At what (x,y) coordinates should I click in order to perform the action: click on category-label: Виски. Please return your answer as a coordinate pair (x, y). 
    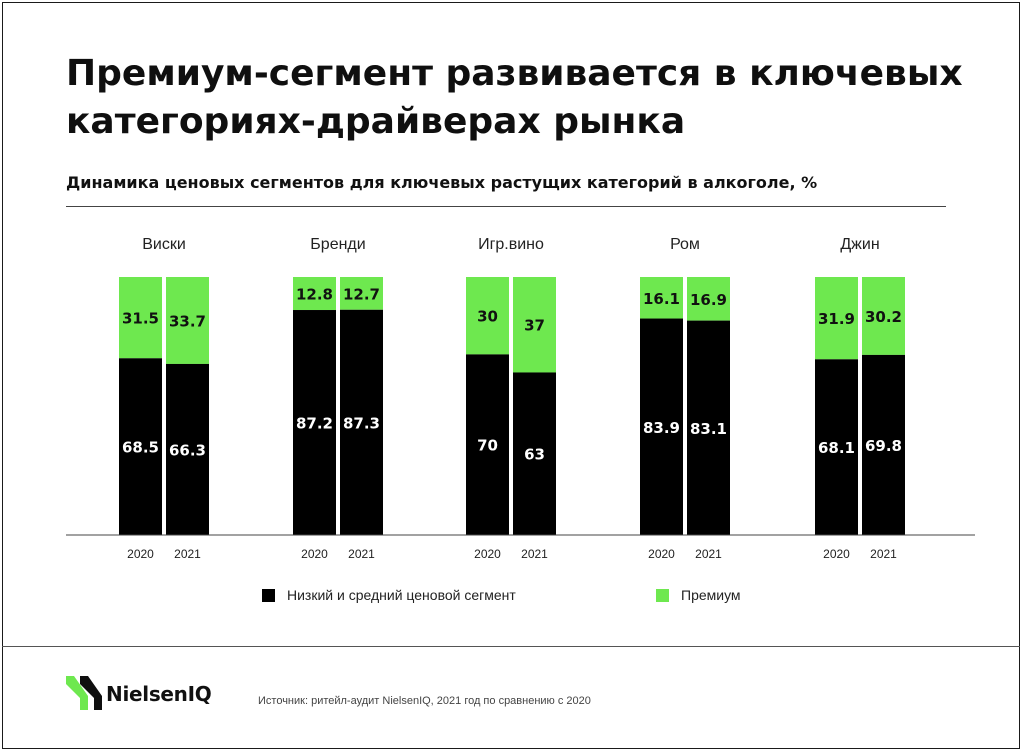
    Looking at the image, I should click on (164, 244).